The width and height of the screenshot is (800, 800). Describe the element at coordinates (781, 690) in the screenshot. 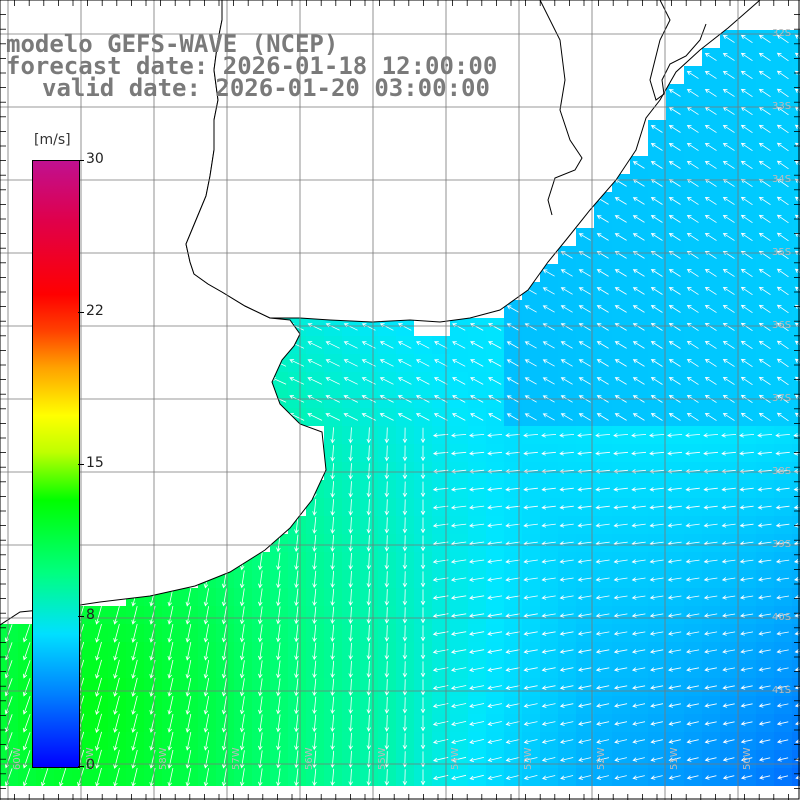

I see `latitude-label: 41S` at that location.